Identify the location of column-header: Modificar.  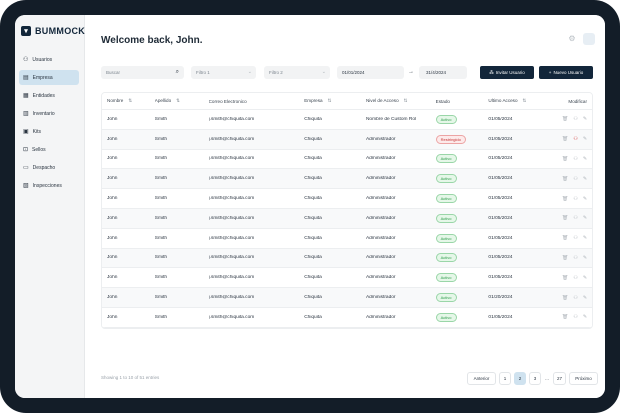
(570, 101).